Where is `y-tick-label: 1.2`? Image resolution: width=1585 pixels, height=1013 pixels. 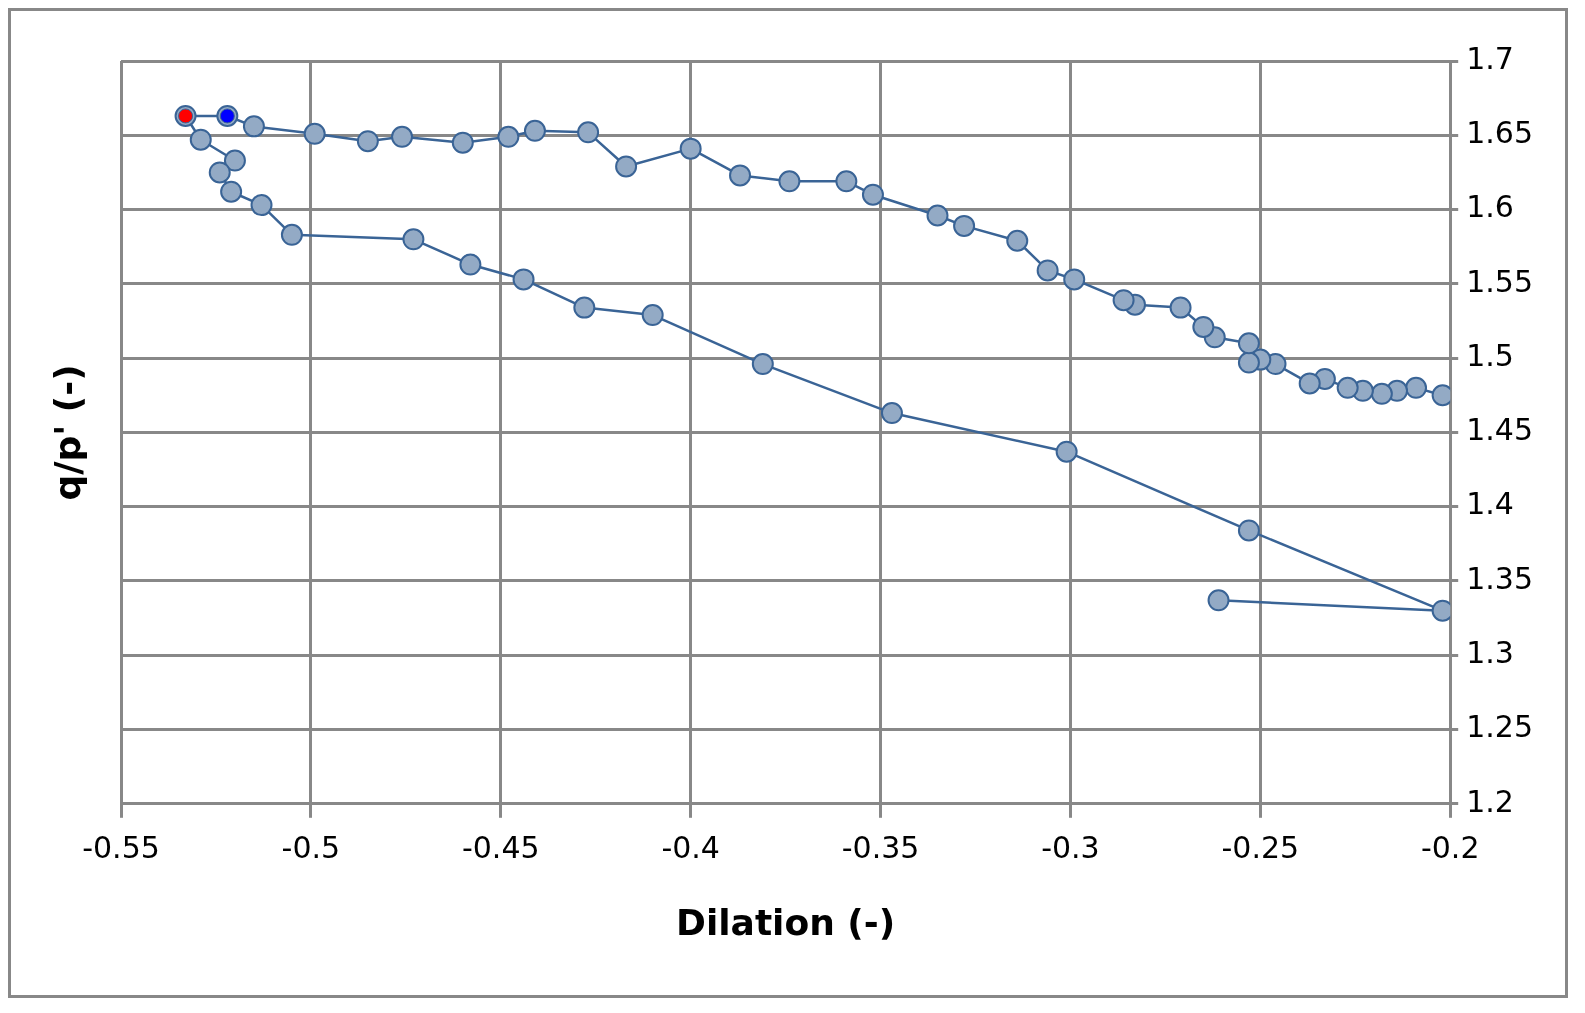 y-tick-label: 1.2 is located at coordinates (1490, 801).